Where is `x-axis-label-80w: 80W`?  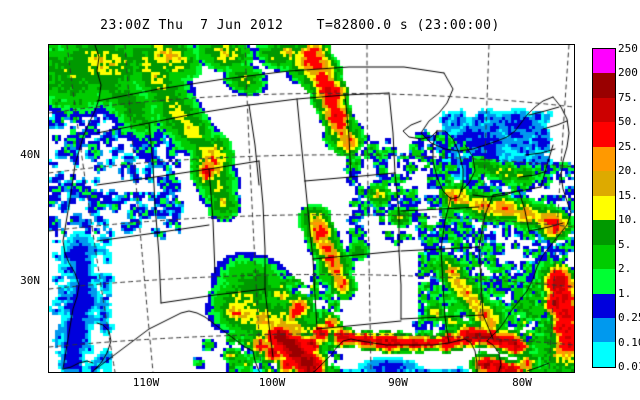
x-axis-label-80w: 80W is located at coordinates (522, 382).